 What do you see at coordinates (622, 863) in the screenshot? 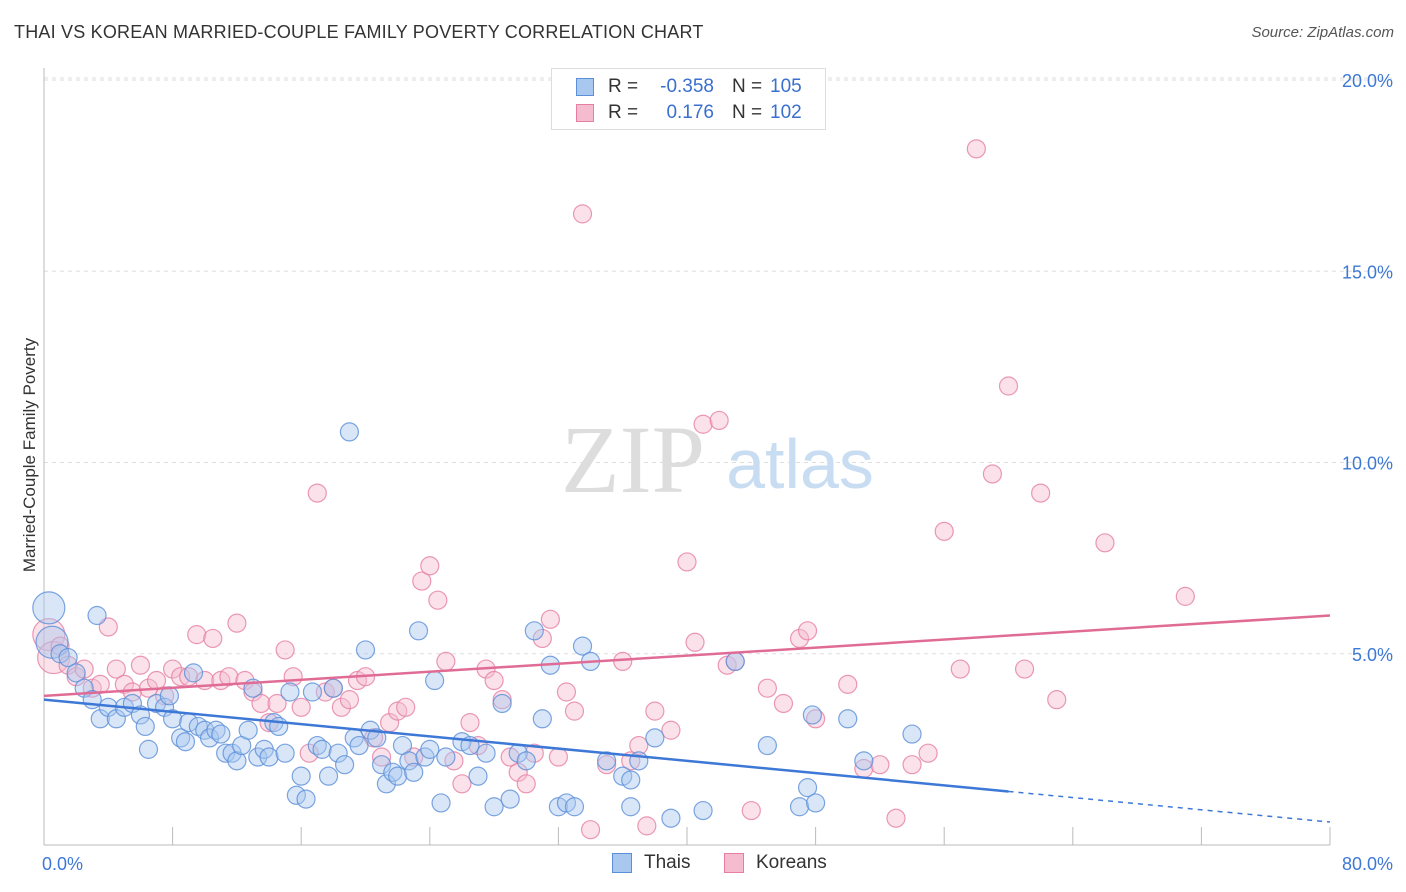
I see `series-swatch-thais` at bounding box center [622, 863].